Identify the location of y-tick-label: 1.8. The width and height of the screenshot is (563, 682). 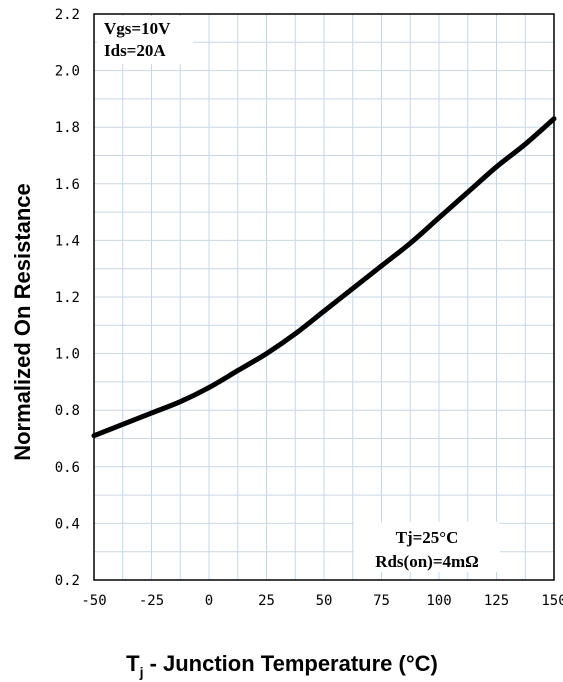
(67, 128).